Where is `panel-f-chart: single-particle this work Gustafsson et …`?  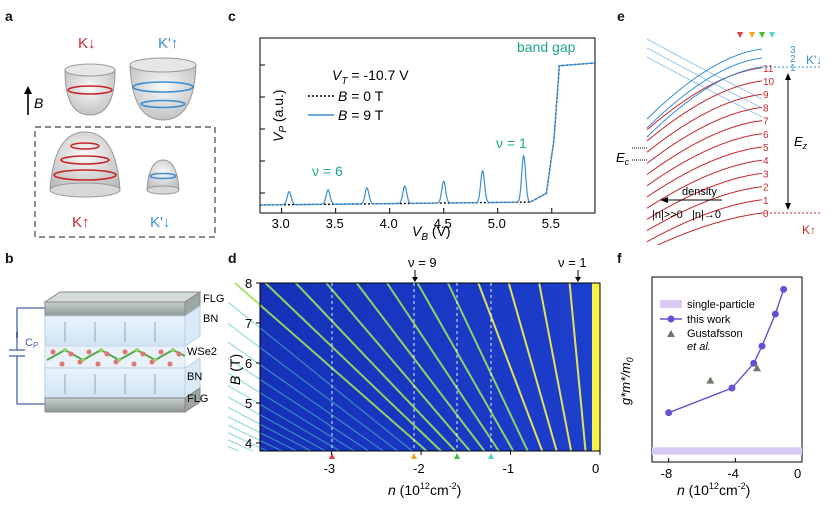
panel-f-chart: single-particle this work Gustafsson et … is located at coordinates (710, 387).